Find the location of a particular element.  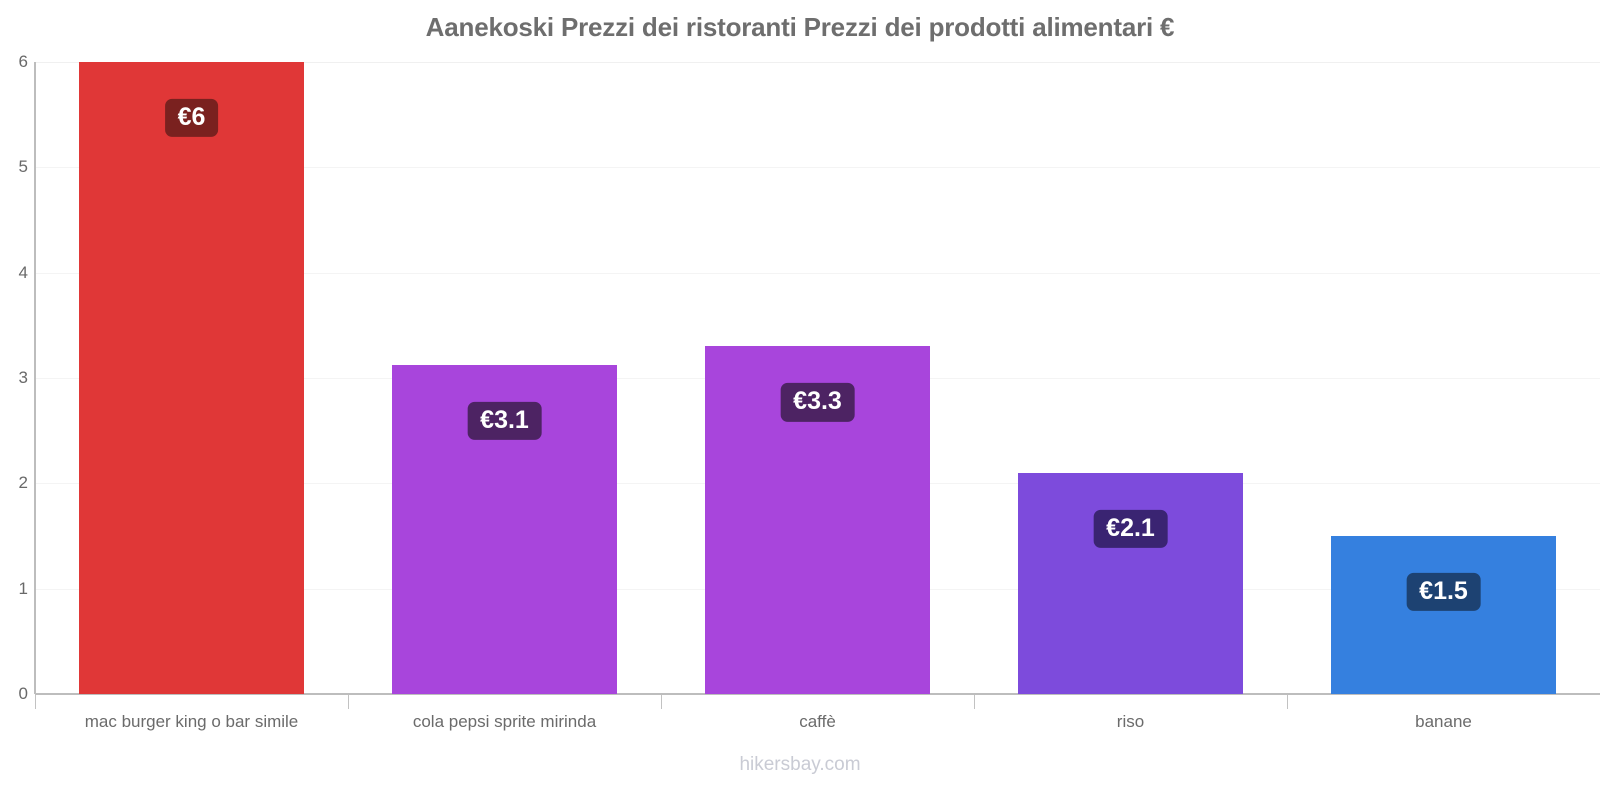

x-axis-category-label: cola pepsi sprite mirinda is located at coordinates (504, 721).